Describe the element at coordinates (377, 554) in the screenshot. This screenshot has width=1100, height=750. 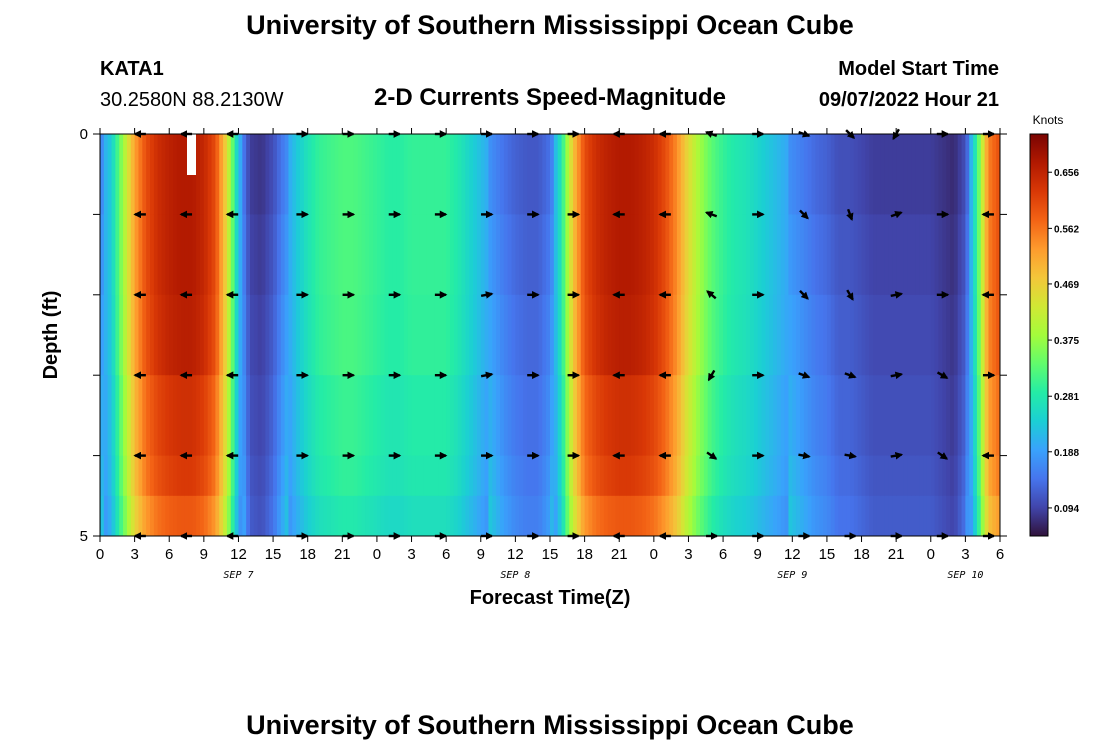
I see `x-tick-label: 0` at that location.